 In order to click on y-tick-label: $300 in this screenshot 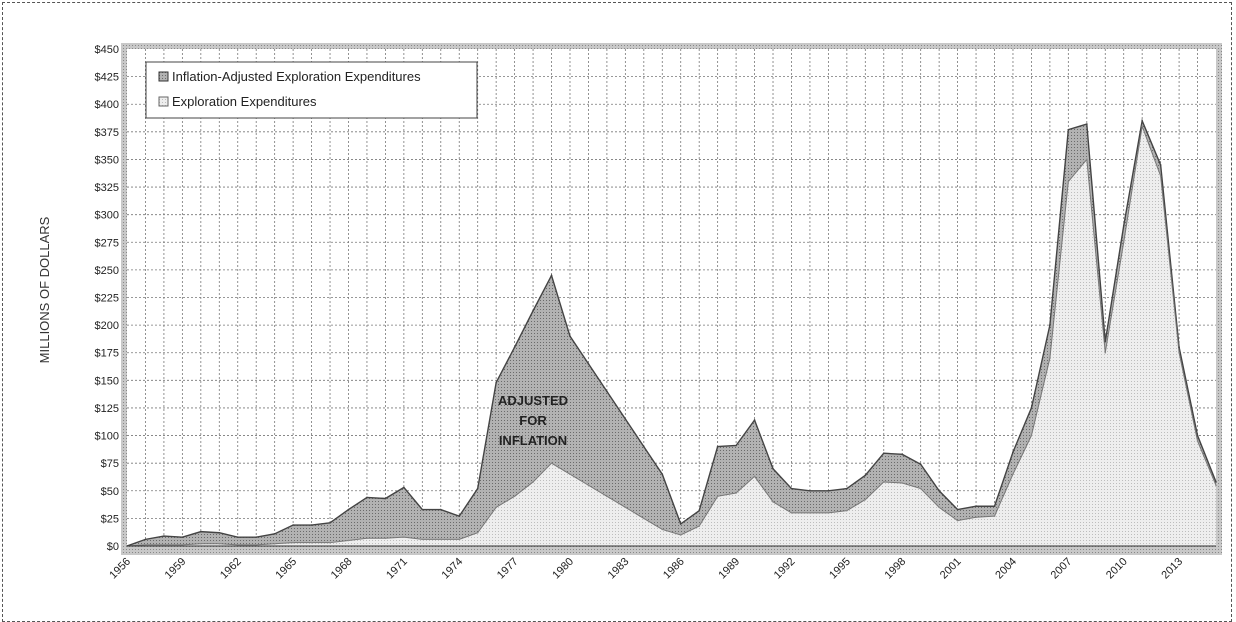, I will do `click(107, 216)`.